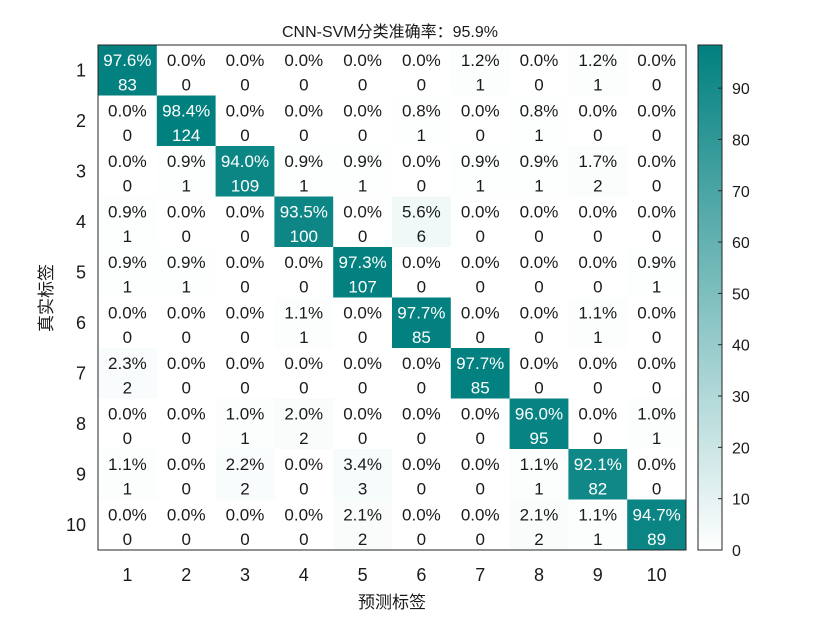 This screenshot has width=830, height=620. Describe the element at coordinates (741, 500) in the screenshot. I see `colorbar-tick-label: 10` at that location.